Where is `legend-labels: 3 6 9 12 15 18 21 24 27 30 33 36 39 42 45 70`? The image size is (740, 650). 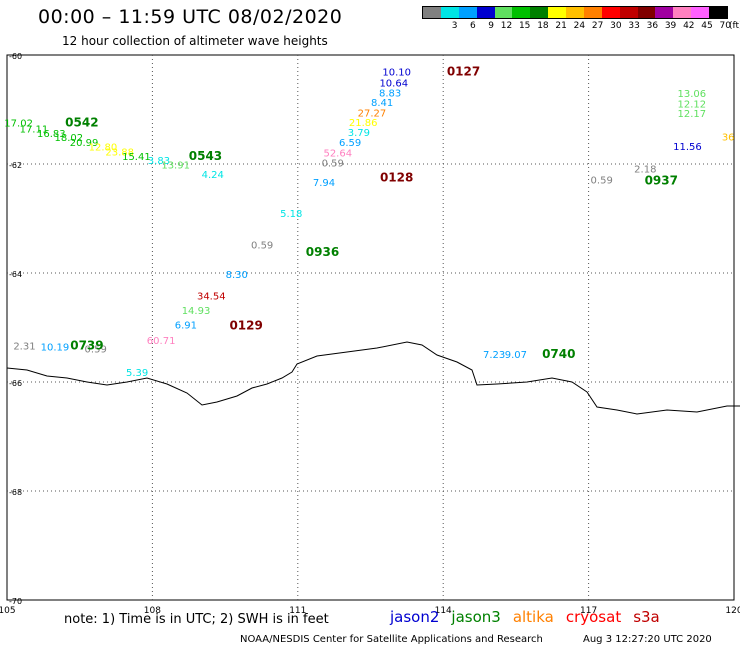
legend-labels: 3 6 9 12 15 18 21 24 27 30 33 36 39 42 45 70 is located at coordinates (577, 28).